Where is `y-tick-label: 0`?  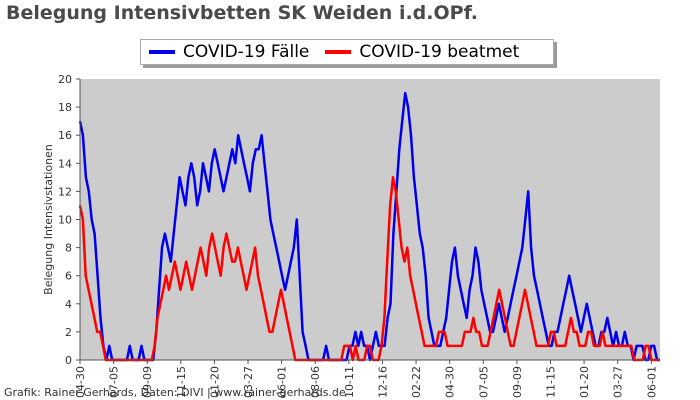
y-tick-label: 0 is located at coordinates (68, 360).